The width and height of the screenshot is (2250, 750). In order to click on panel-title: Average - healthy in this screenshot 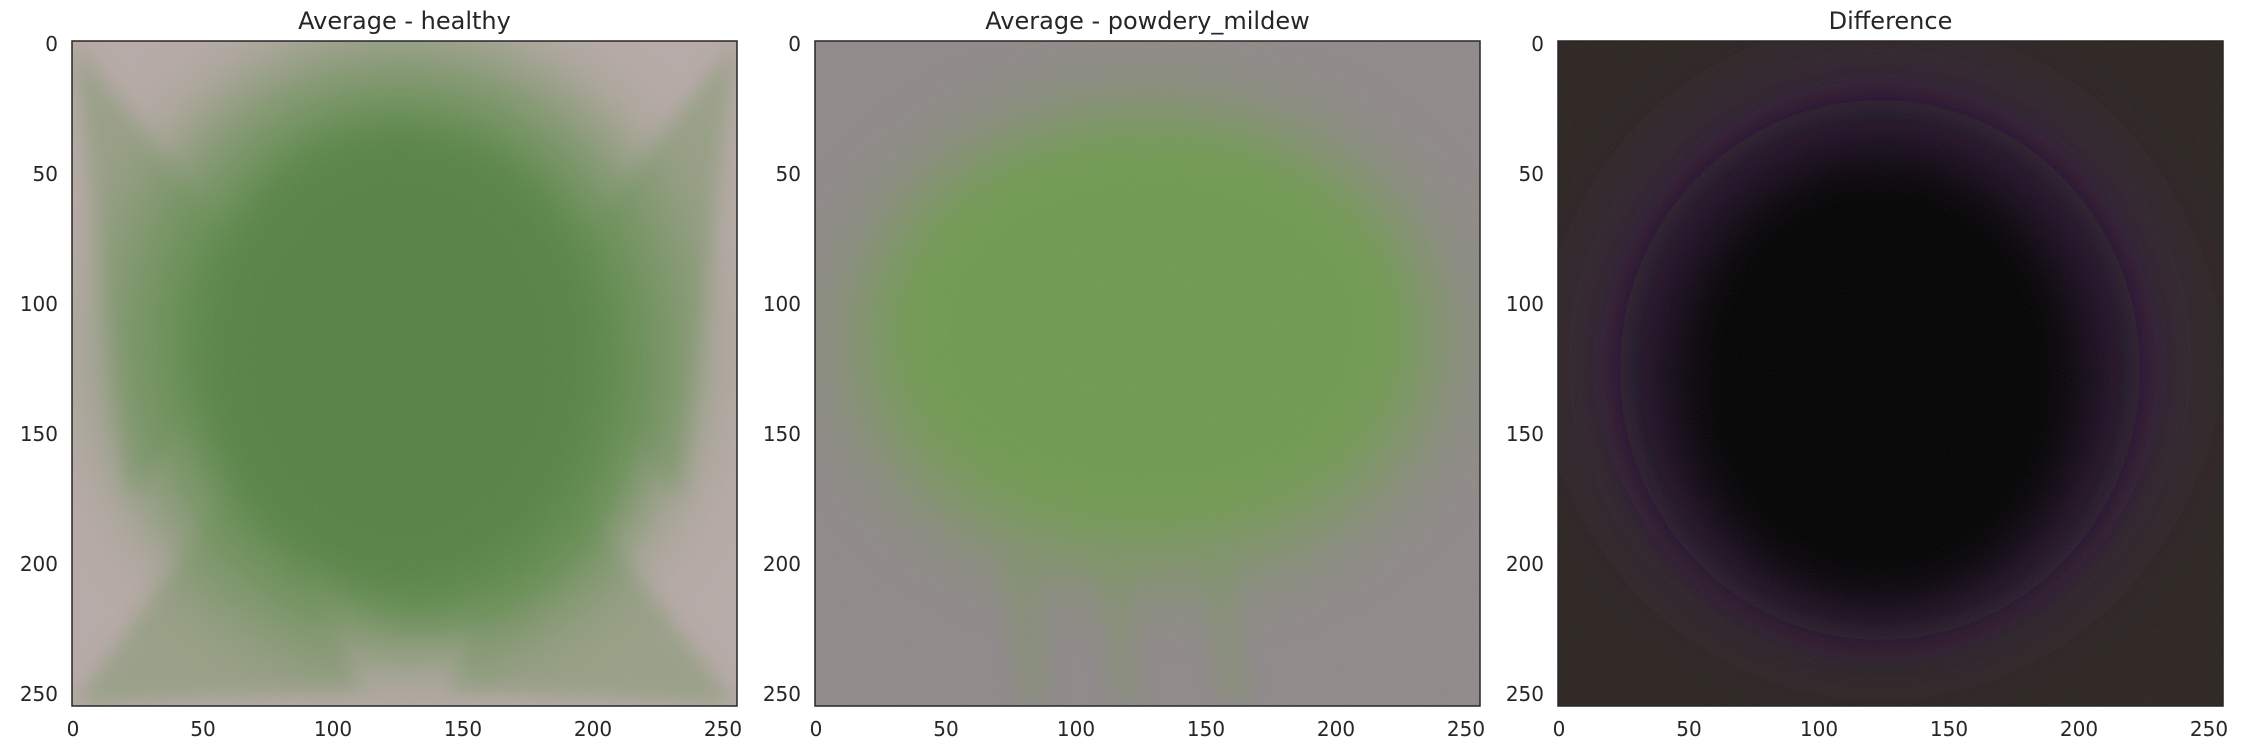, I will do `click(404, 21)`.